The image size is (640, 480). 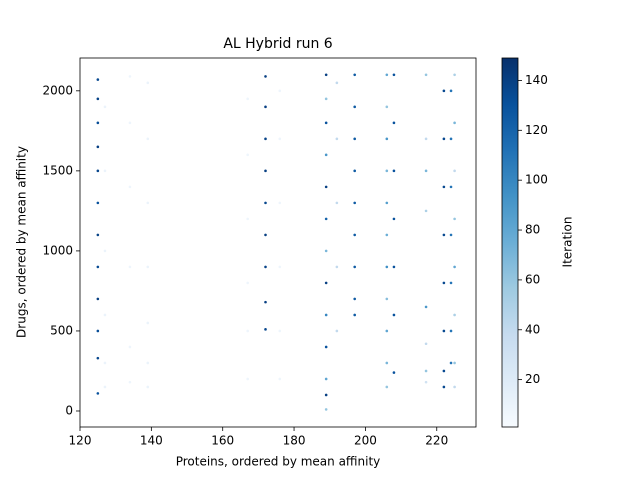 I want to click on y-tick-label: 2000, so click(x=57, y=90).